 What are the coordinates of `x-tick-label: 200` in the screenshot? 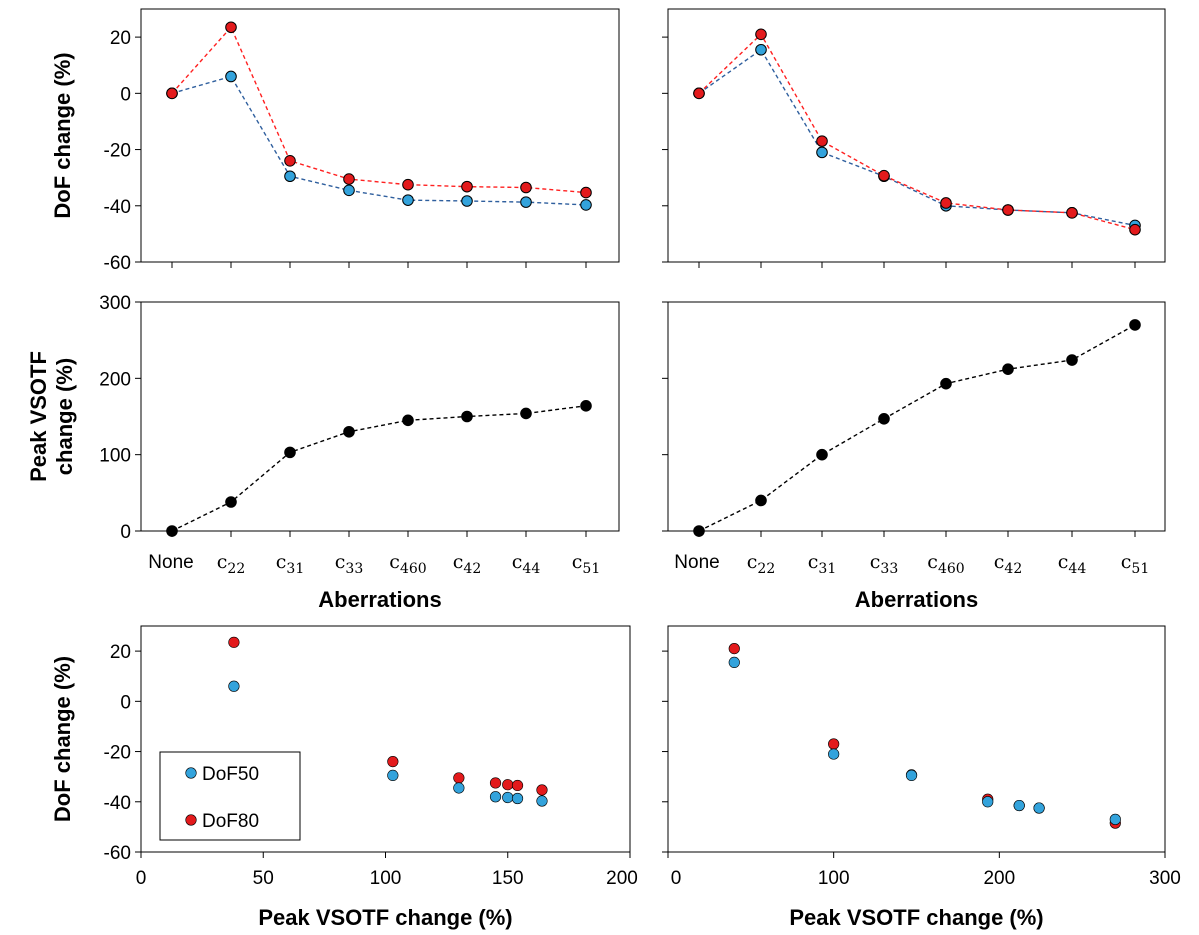 It's located at (622, 878).